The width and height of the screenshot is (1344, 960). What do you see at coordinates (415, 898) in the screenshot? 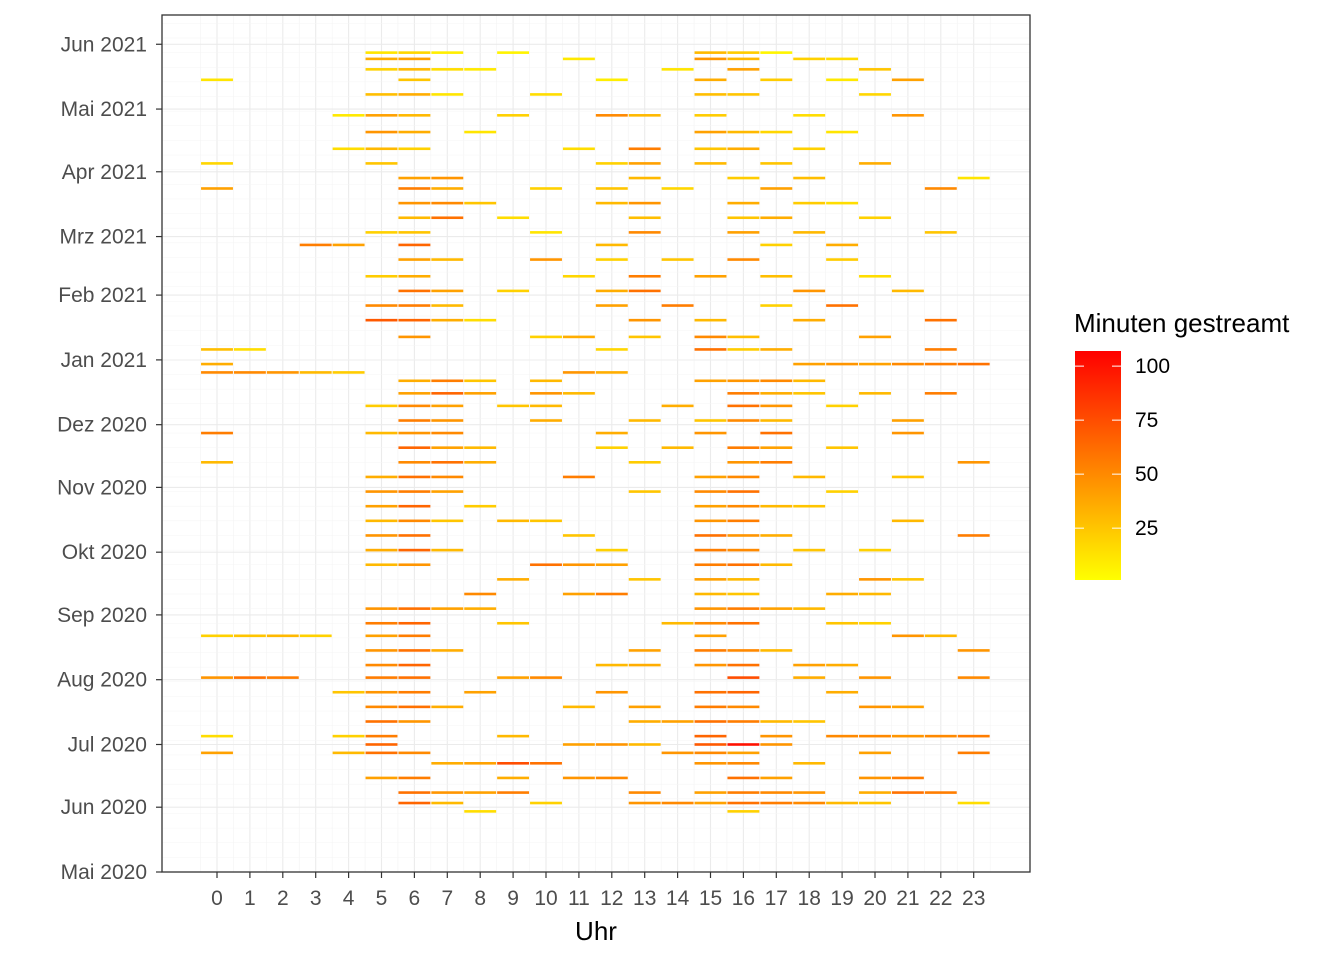
I see `x-tick-label: 6` at bounding box center [415, 898].